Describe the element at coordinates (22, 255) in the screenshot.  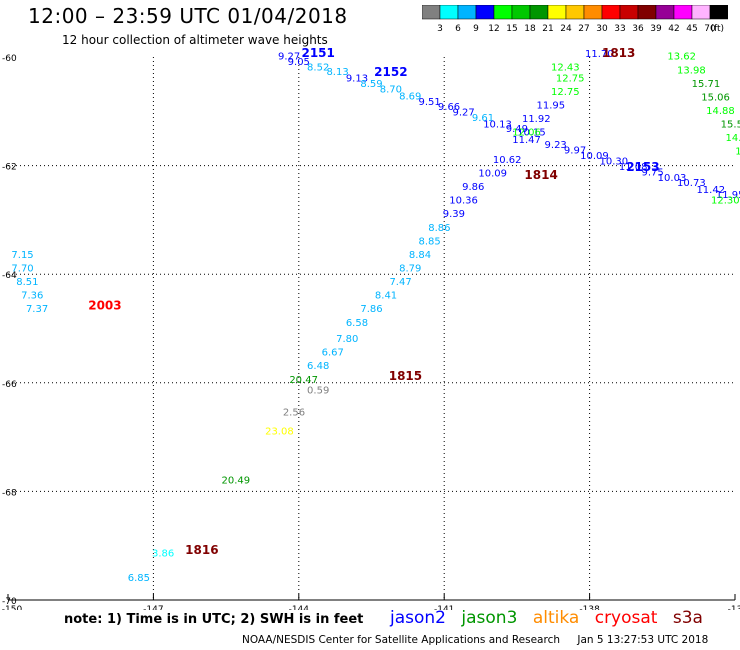
I see `wave-height-point: 7.15` at that location.